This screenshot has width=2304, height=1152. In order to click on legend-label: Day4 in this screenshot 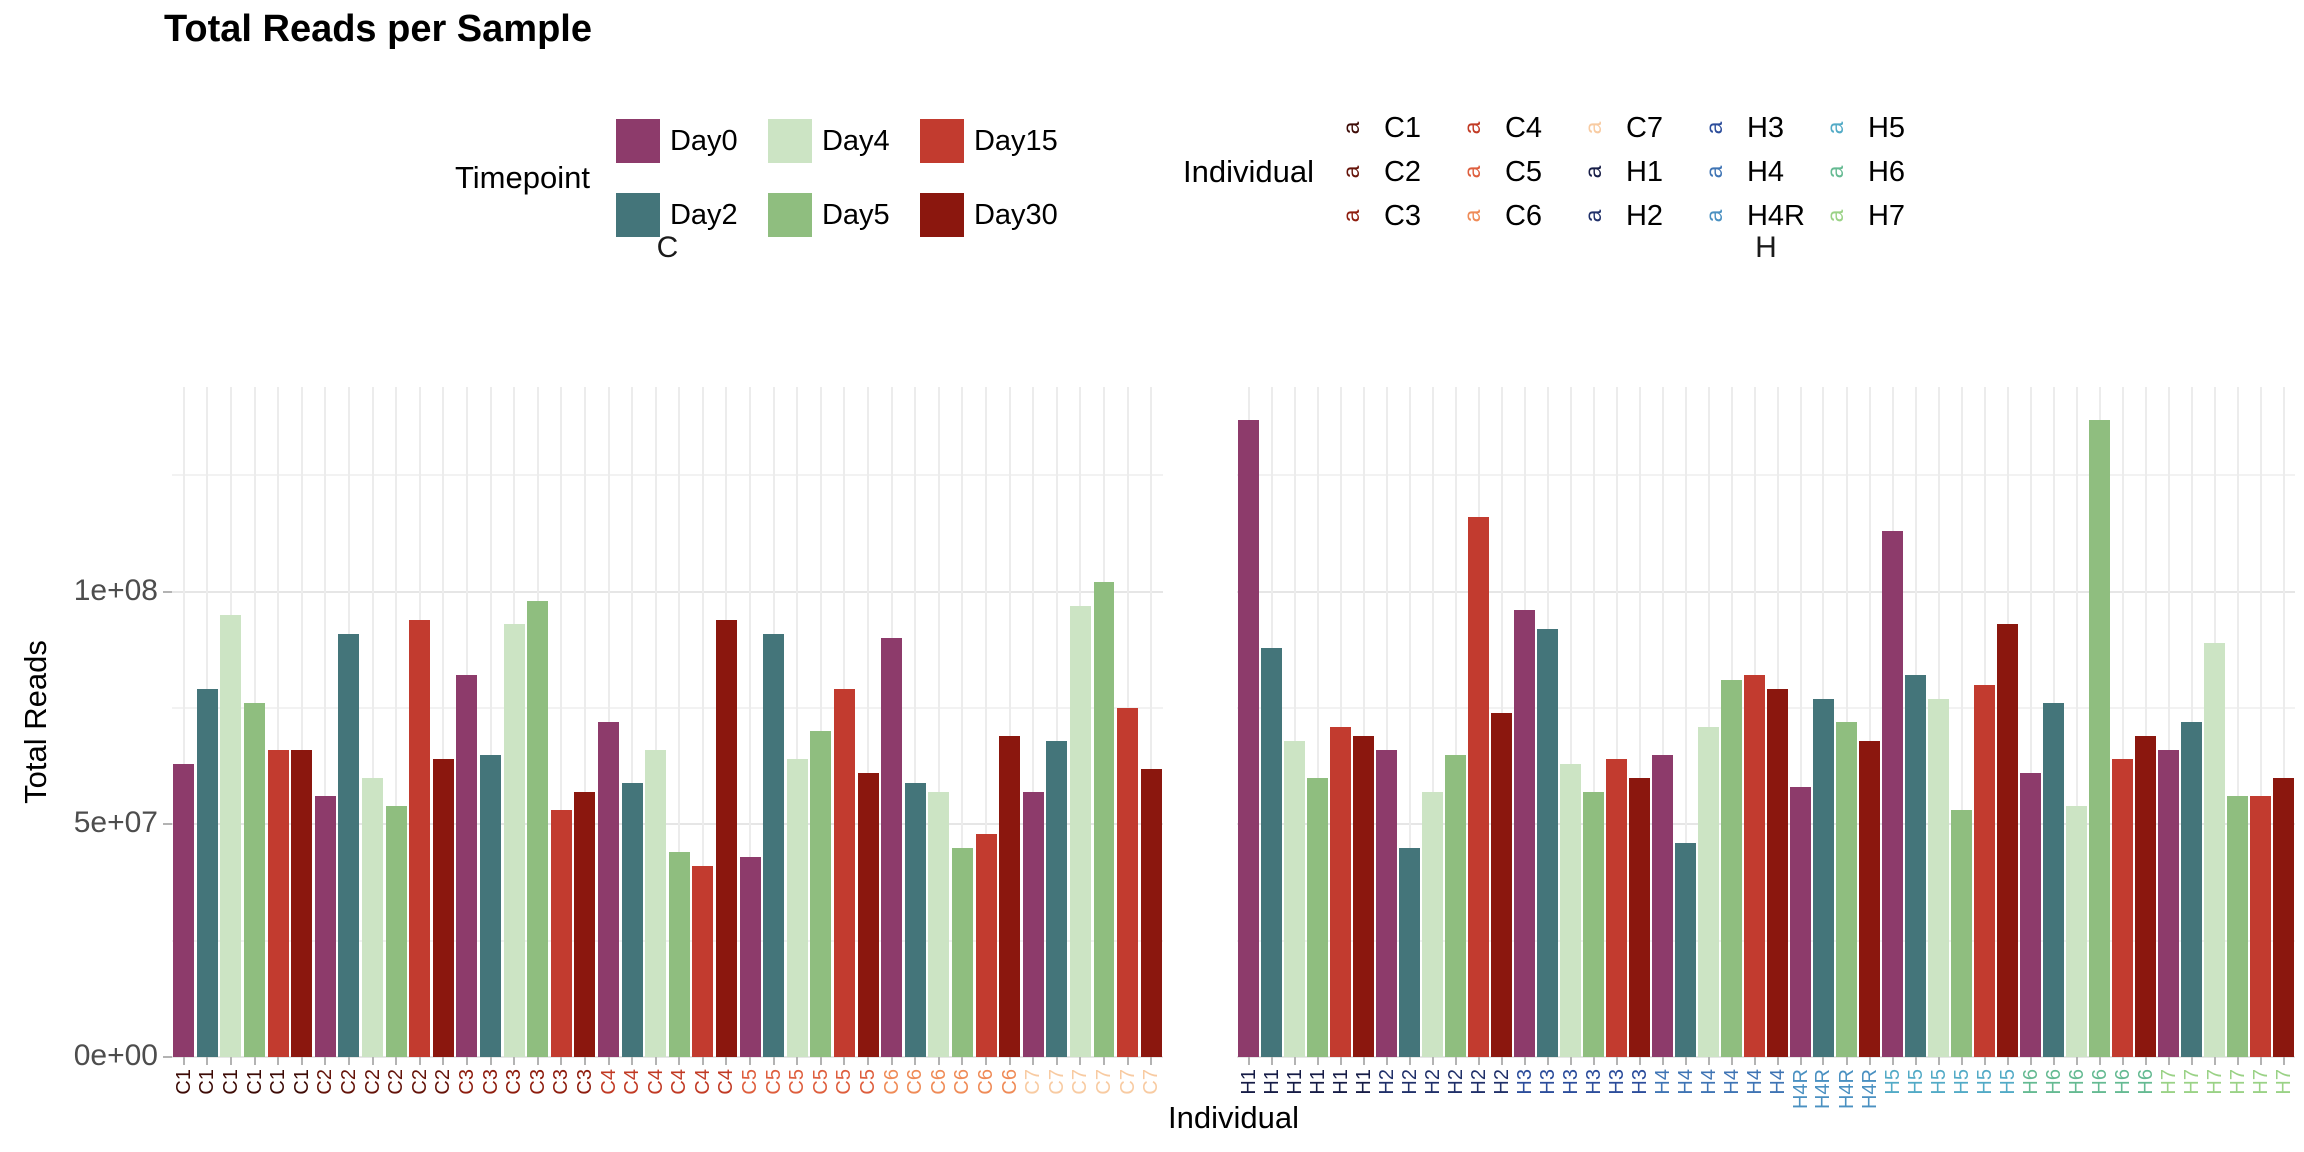, I will do `click(855, 140)`.